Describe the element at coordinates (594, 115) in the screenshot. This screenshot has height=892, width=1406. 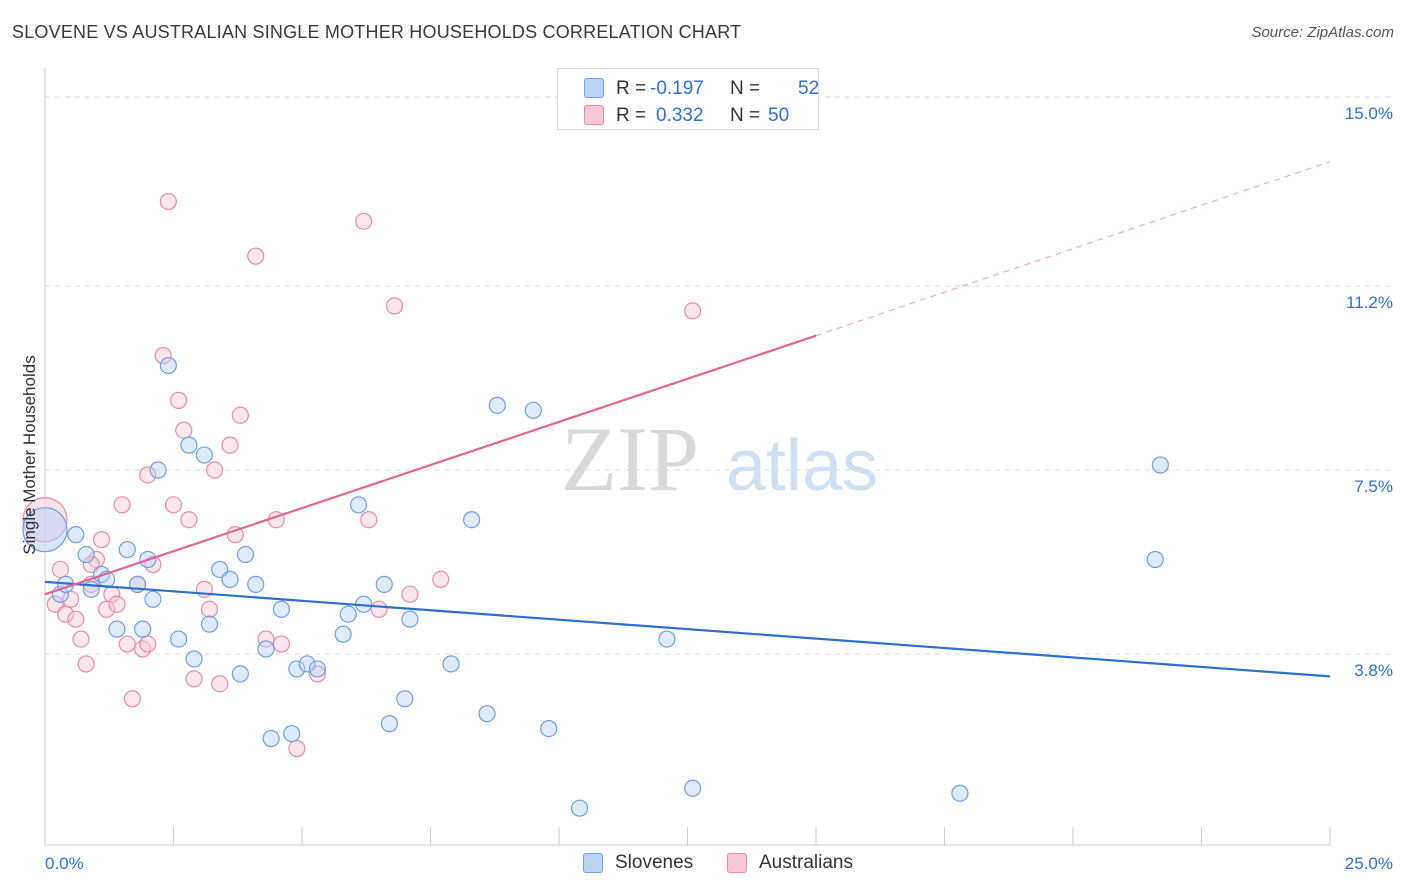
I see `australians-swatch` at that location.